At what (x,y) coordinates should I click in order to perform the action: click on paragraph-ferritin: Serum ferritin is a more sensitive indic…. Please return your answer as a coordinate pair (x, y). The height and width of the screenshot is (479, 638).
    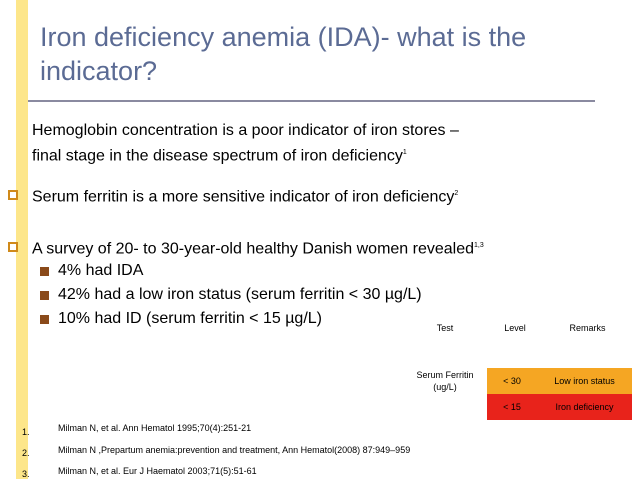
    Looking at the image, I should click on (245, 197).